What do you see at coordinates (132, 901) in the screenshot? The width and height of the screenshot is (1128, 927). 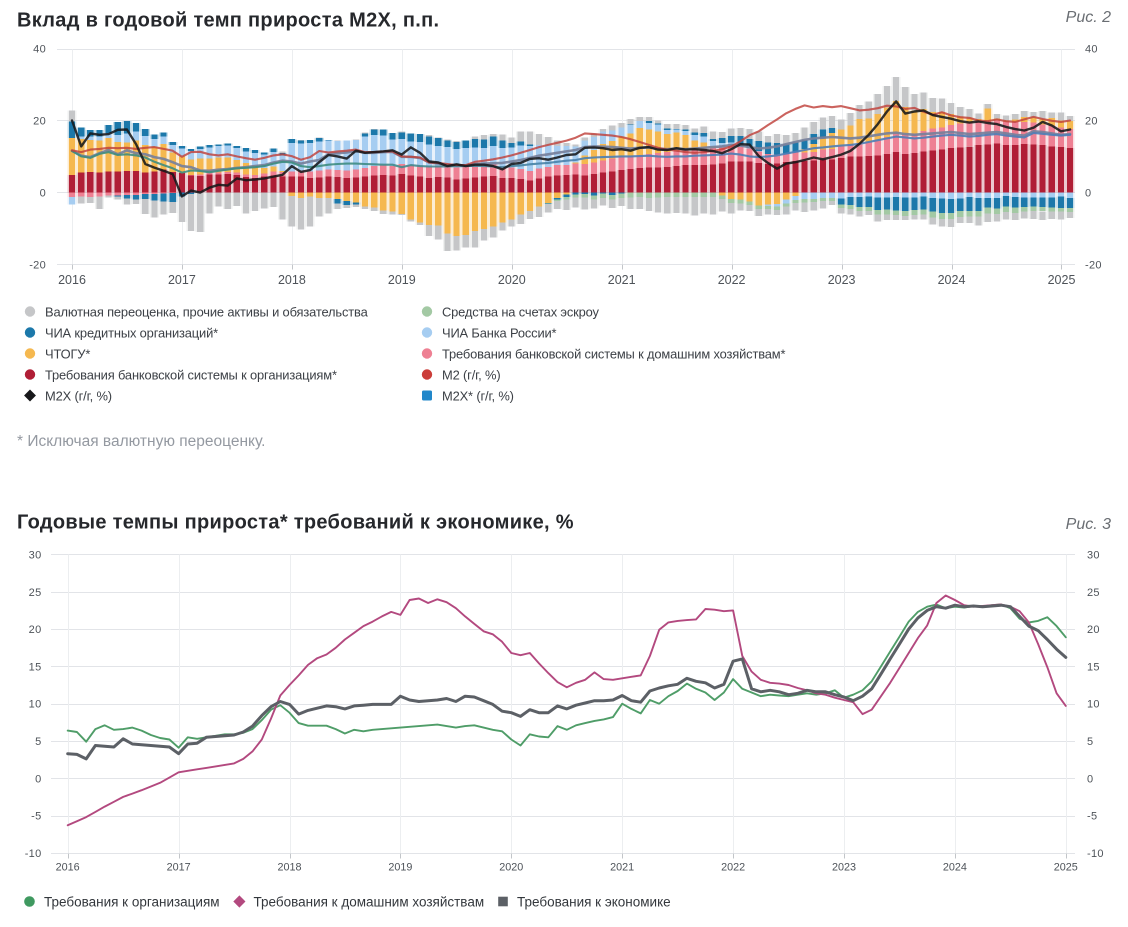 I see `svg-text: Требования к организациям` at bounding box center [132, 901].